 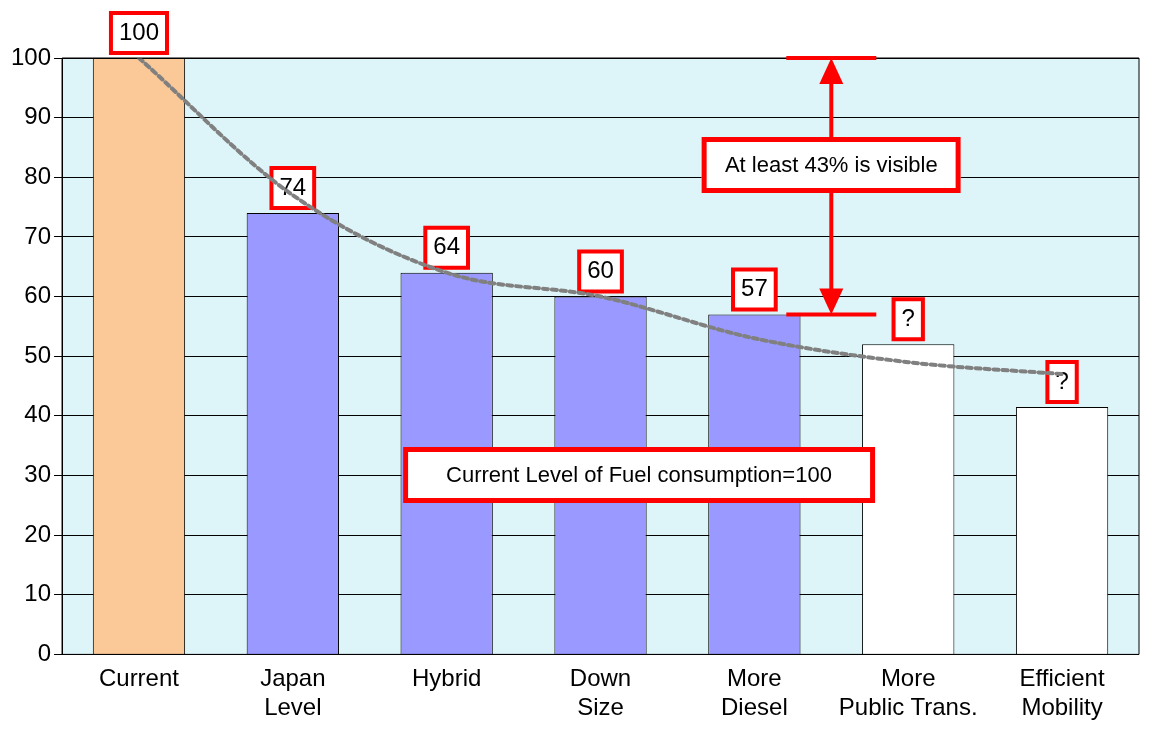 I want to click on y-tick-label: 20, so click(x=38, y=533).